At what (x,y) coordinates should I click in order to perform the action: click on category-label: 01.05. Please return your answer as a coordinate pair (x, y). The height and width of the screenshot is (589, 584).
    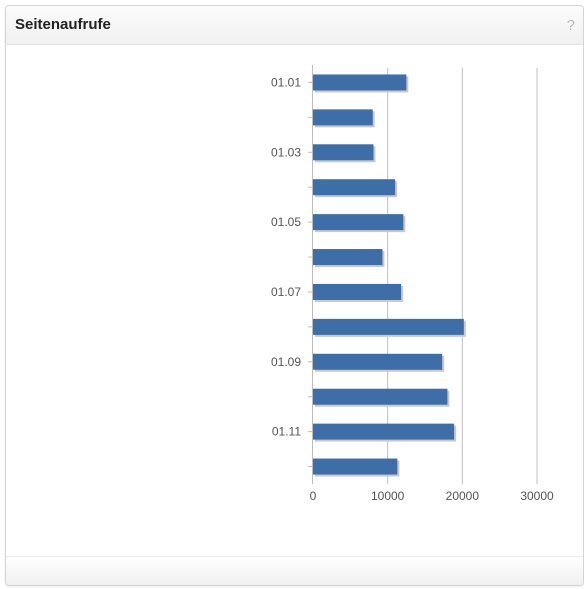
    Looking at the image, I should click on (286, 222).